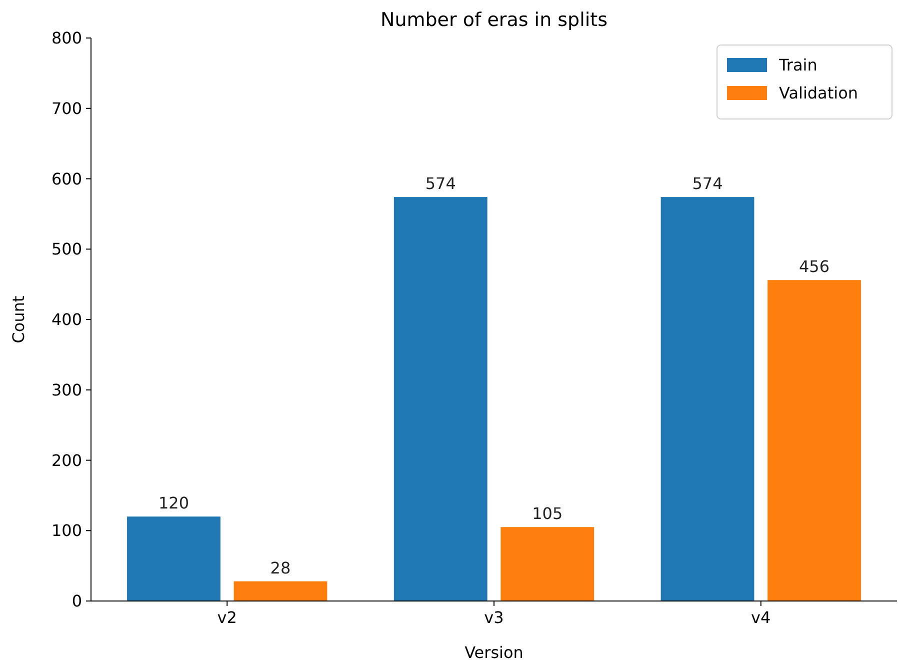 Image resolution: width=898 pixels, height=664 pixels. What do you see at coordinates (494, 617) in the screenshot?
I see `x-tick-label: v3` at bounding box center [494, 617].